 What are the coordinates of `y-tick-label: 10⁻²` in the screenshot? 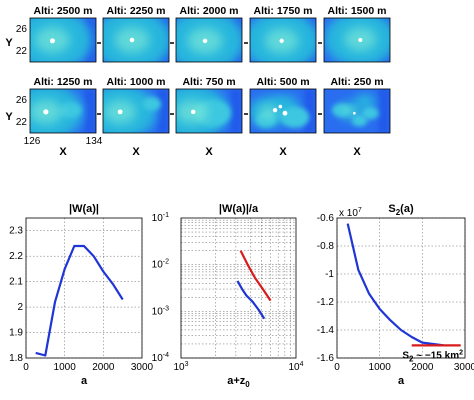 It's located at (160, 265).